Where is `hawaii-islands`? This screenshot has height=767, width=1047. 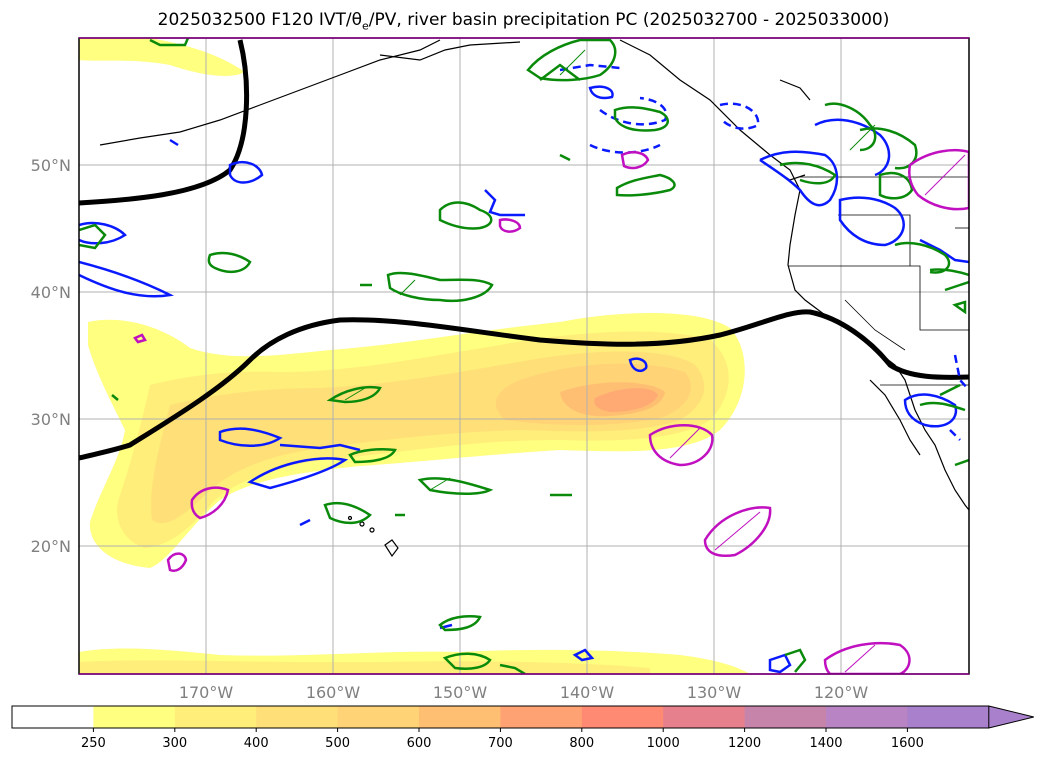 hawaii-islands is located at coordinates (373, 536).